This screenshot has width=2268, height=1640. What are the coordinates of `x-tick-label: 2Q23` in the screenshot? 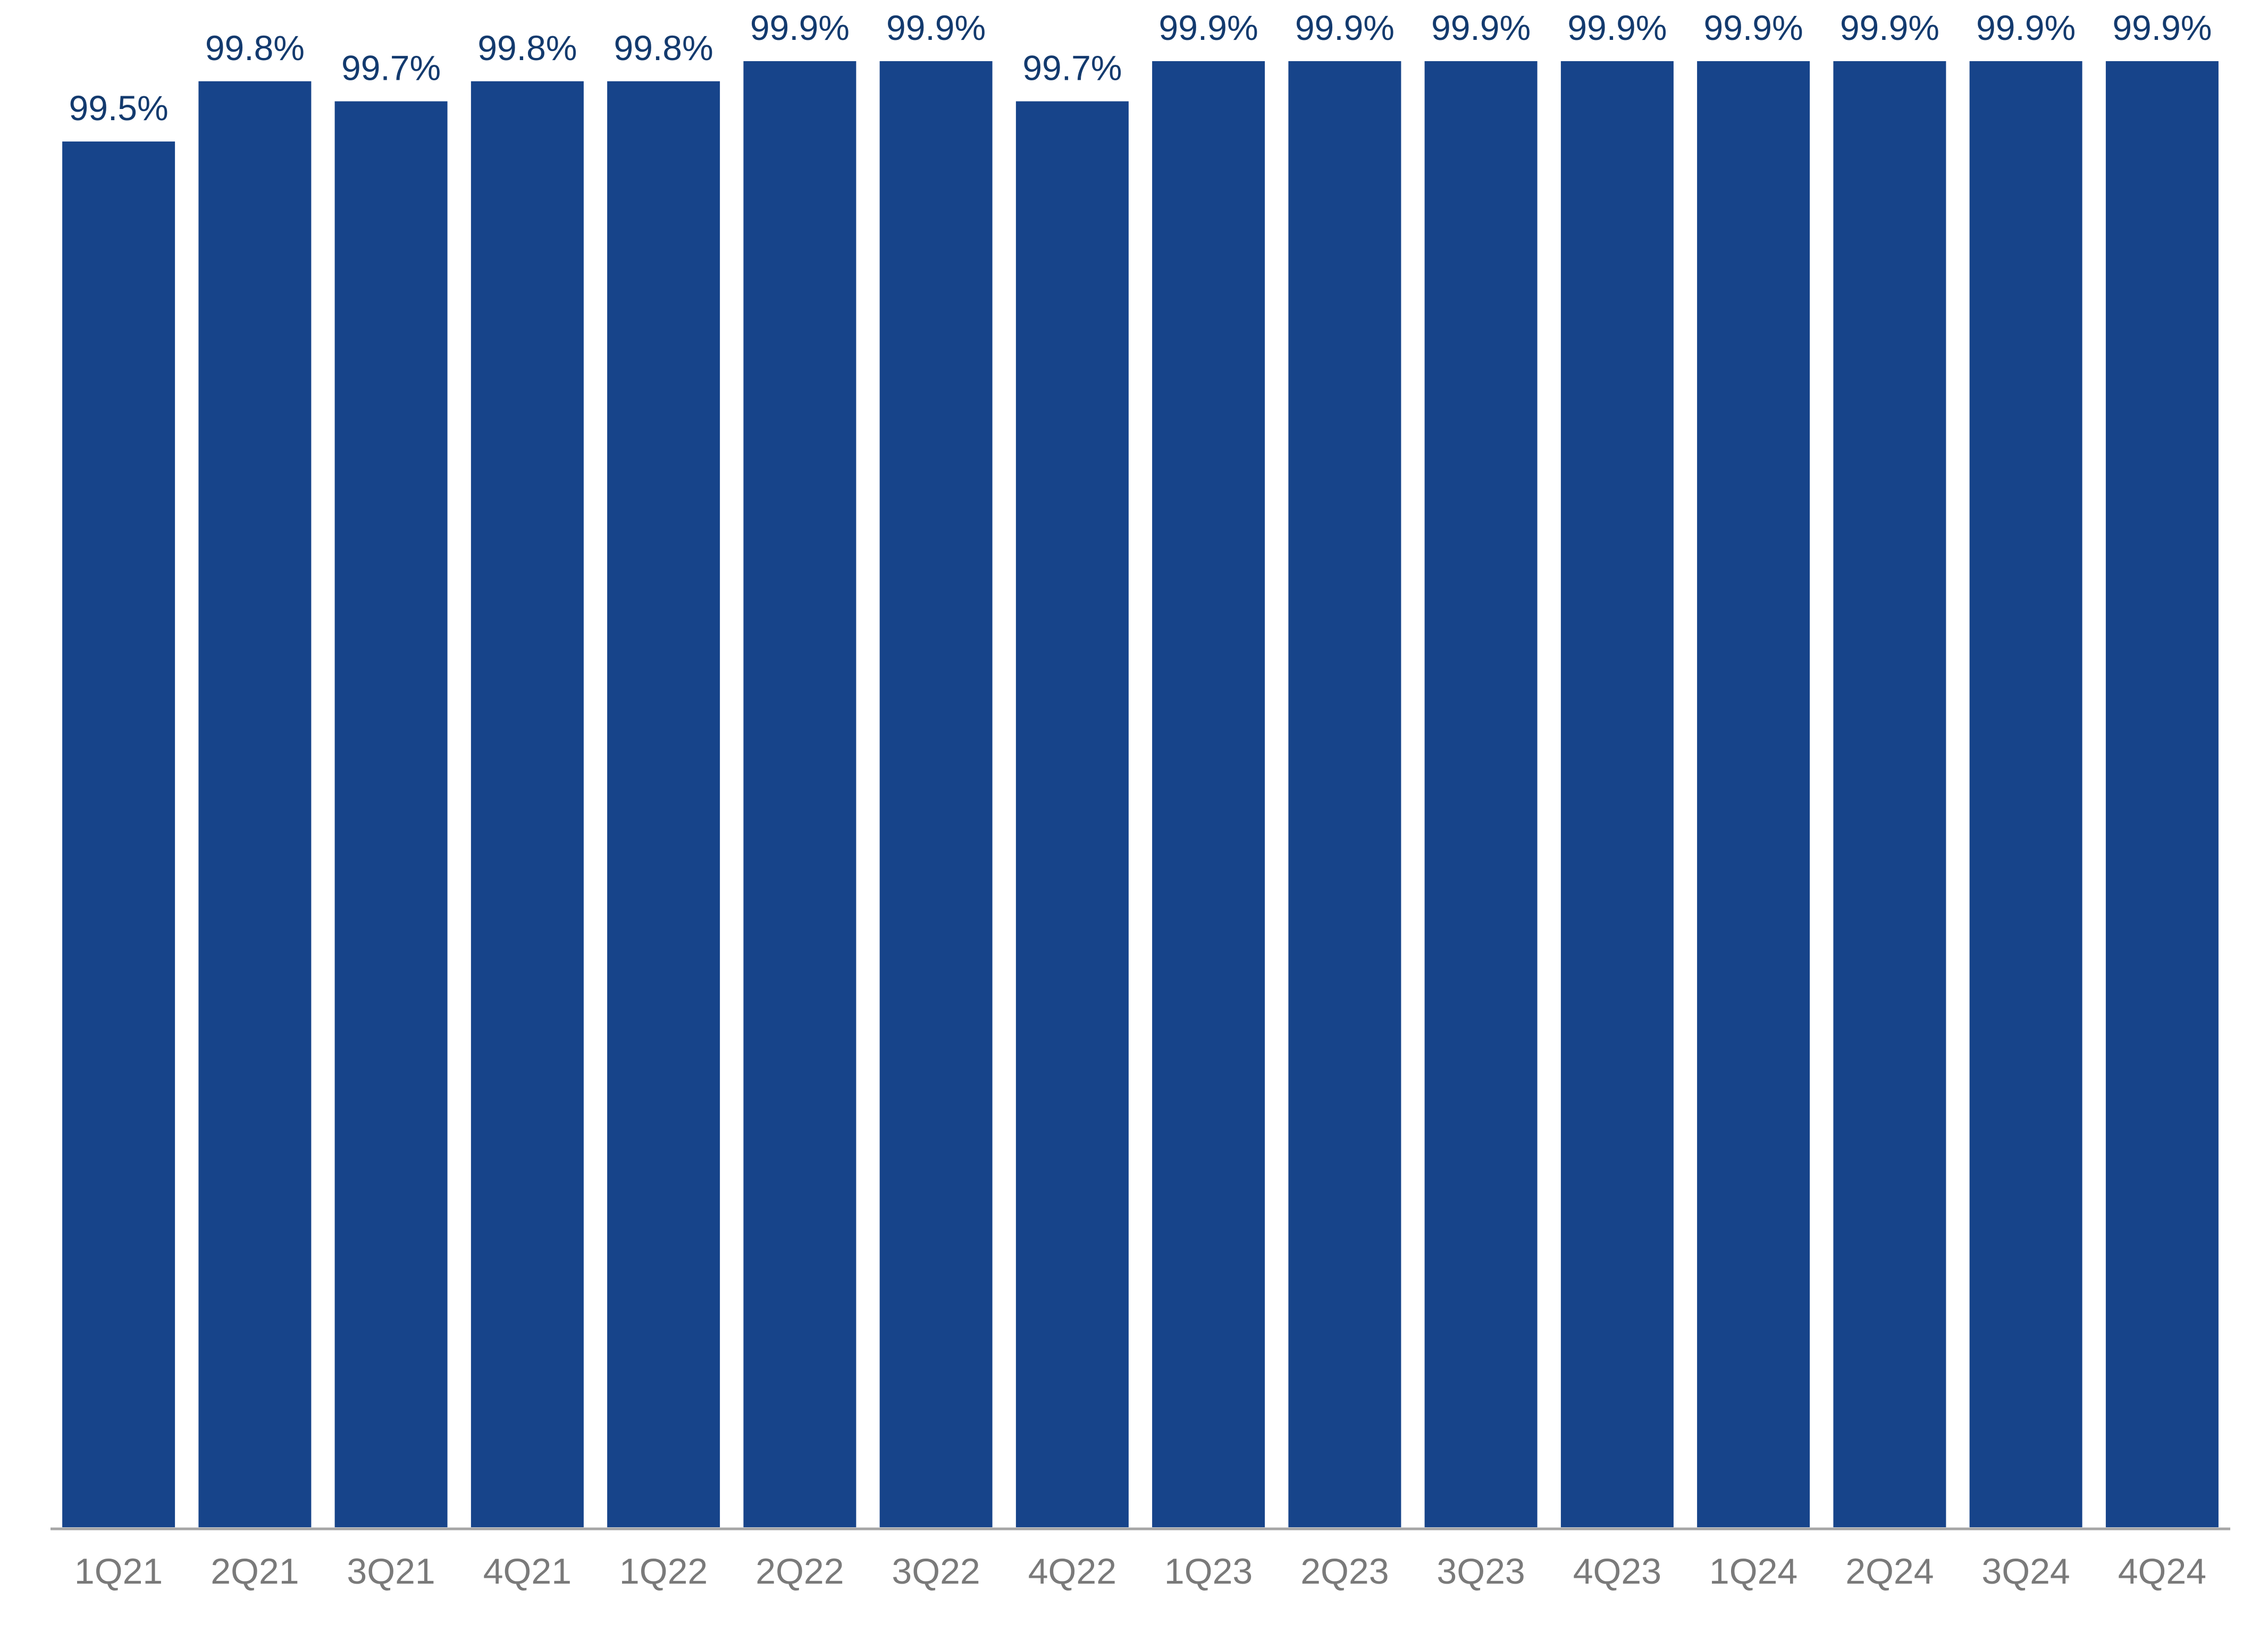 It's located at (1344, 1571).